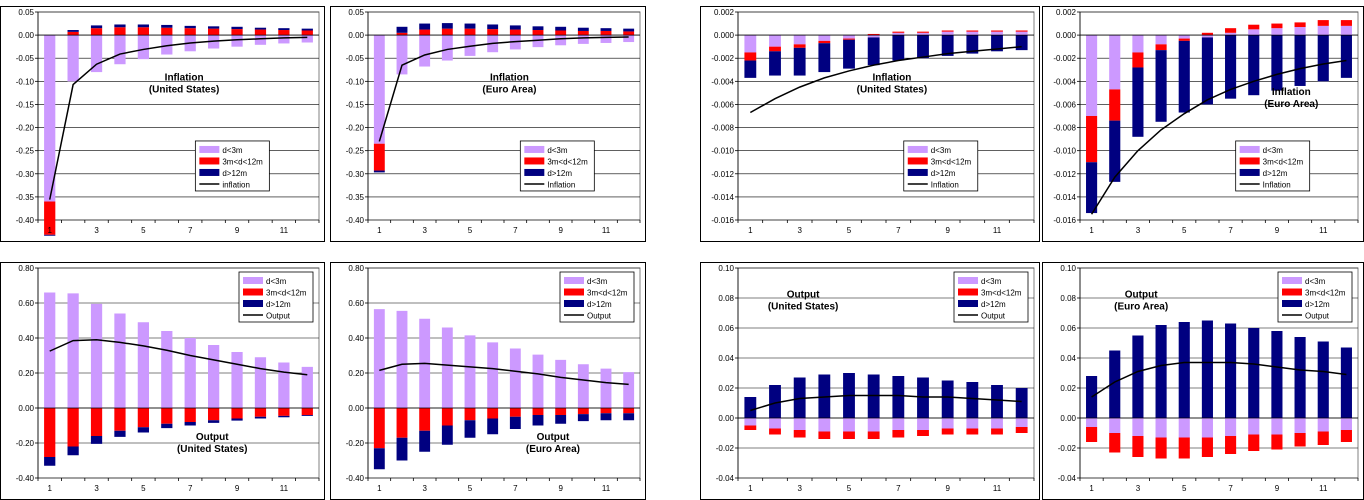  What do you see at coordinates (722, 197) in the screenshot?
I see `y-tick-label: -0.014` at bounding box center [722, 197].